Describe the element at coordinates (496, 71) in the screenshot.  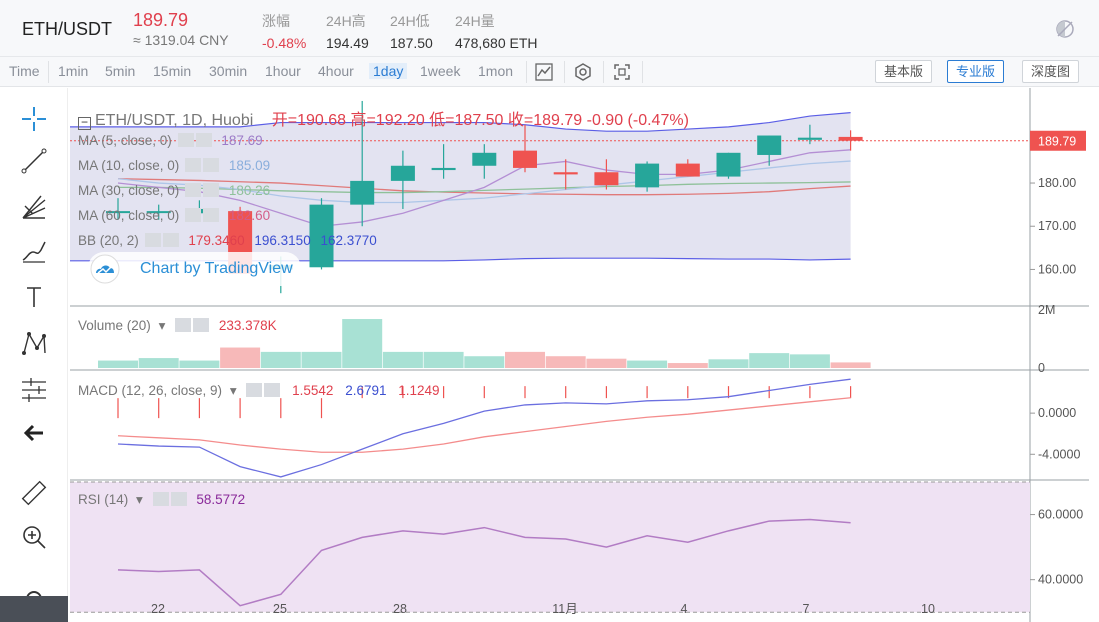
I see `timeframe-1mon: 1mon` at that location.